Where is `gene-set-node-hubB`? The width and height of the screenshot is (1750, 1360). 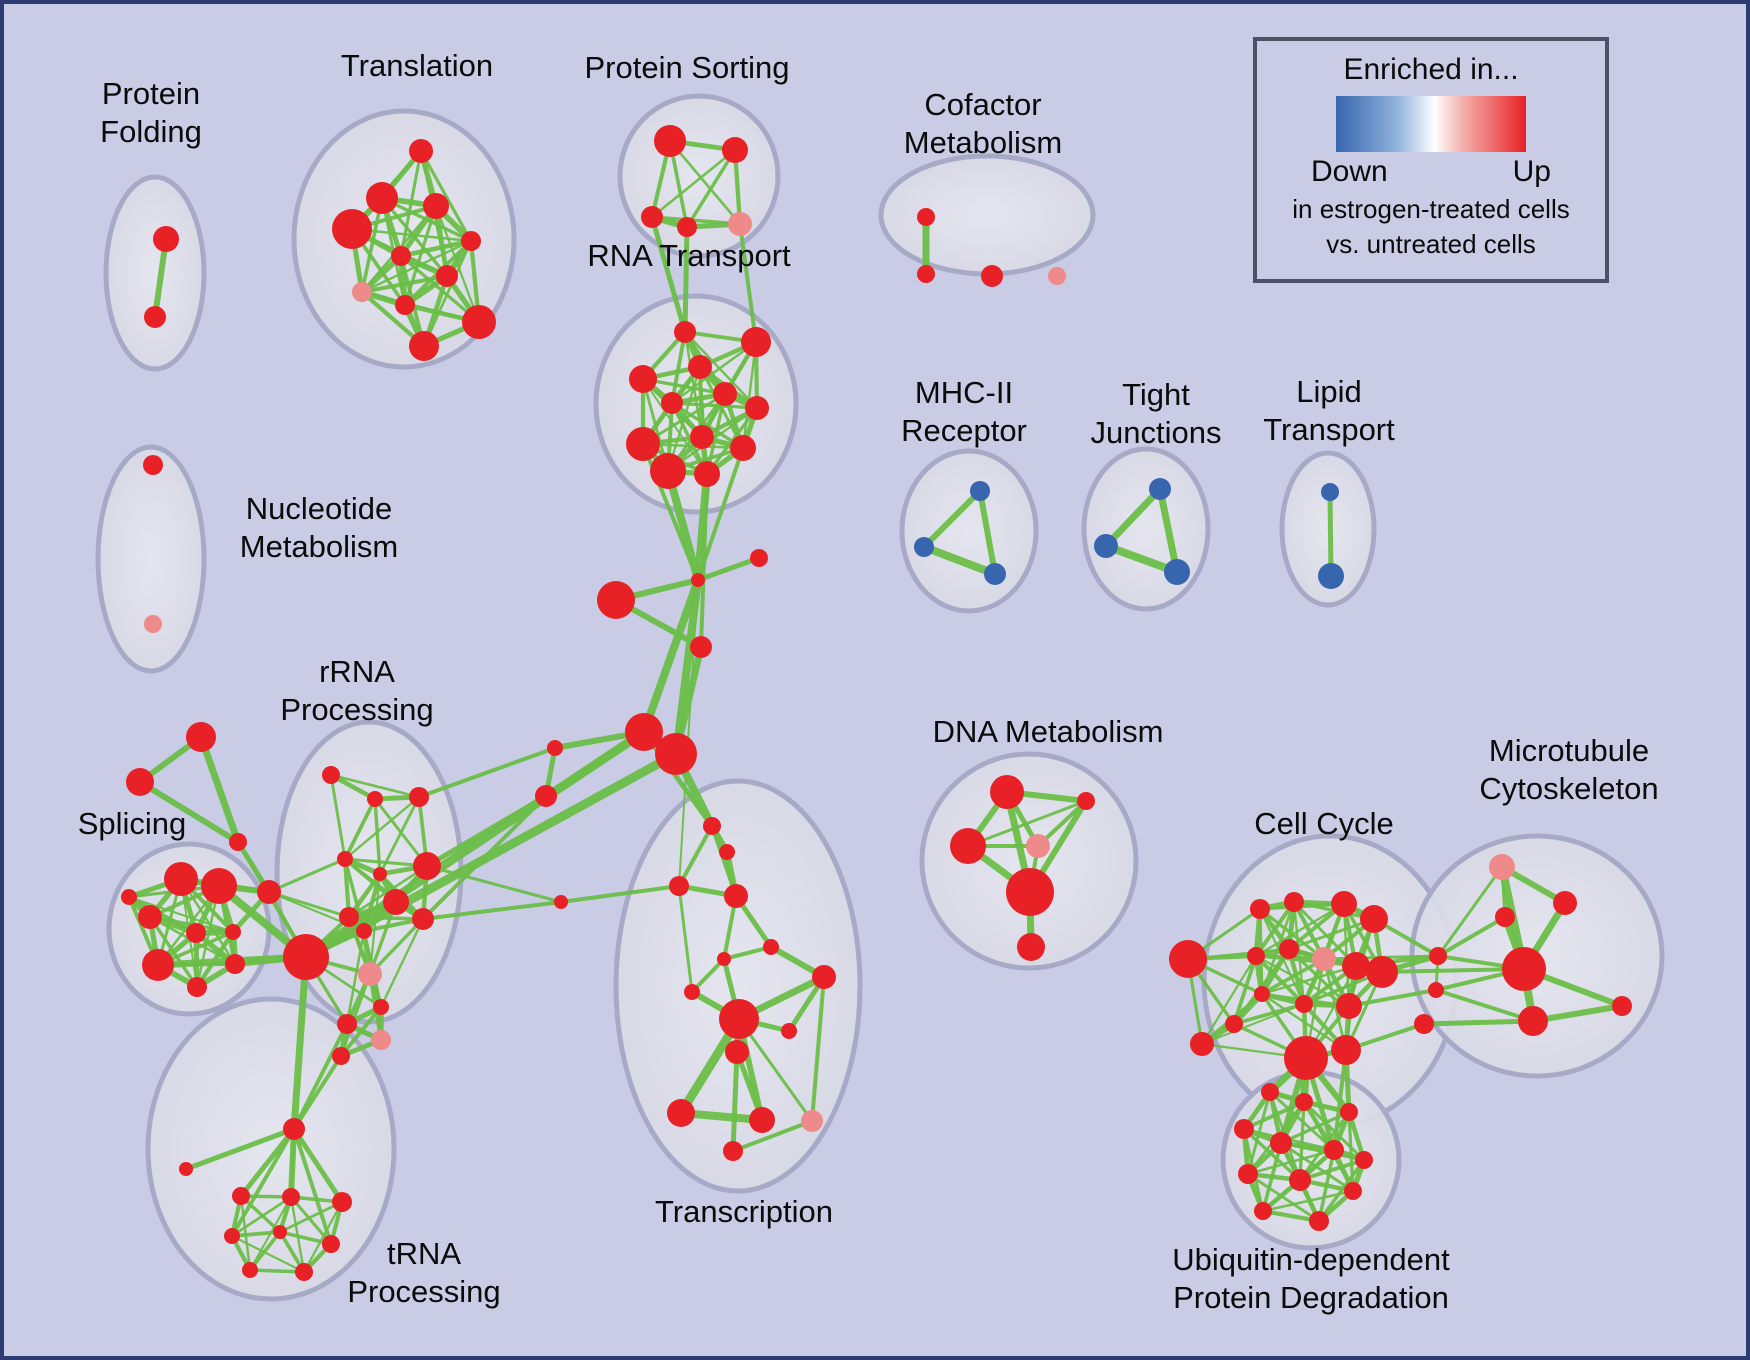
gene-set-node-hubB is located at coordinates (676, 754).